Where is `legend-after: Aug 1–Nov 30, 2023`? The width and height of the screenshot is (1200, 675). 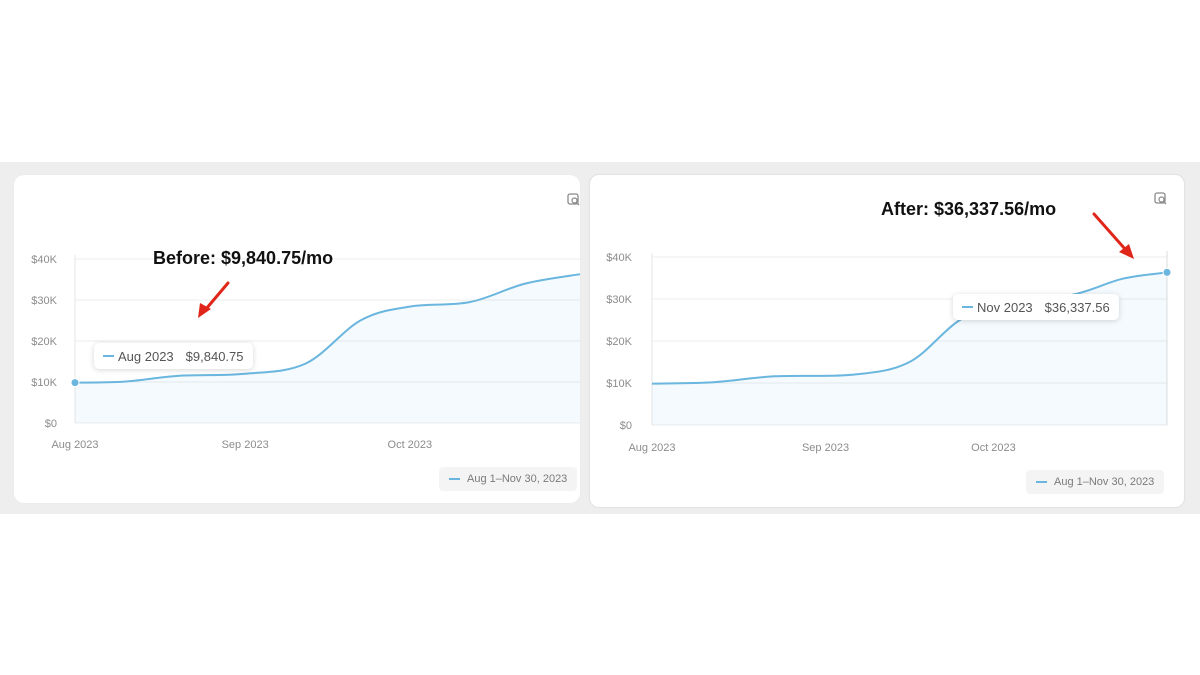 legend-after: Aug 1–Nov 30, 2023 is located at coordinates (1095, 482).